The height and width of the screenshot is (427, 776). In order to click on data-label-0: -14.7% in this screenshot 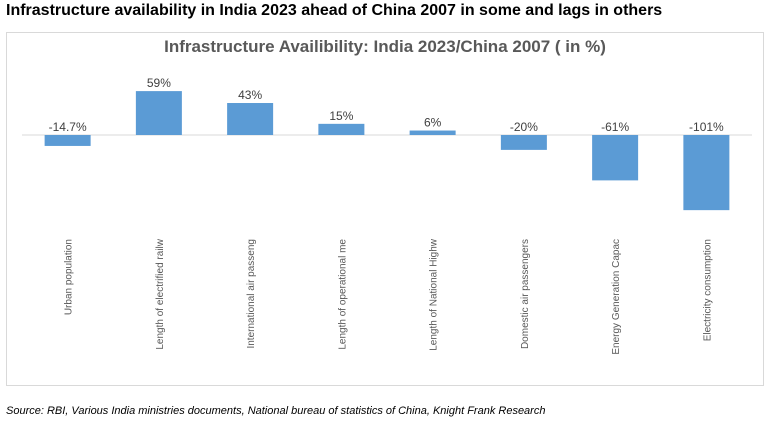, I will do `click(68, 127)`.